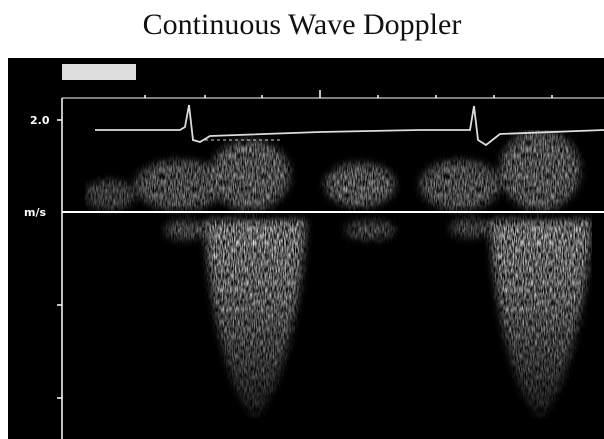 Image resolution: width=604 pixels, height=439 pixels. What do you see at coordinates (302, 24) in the screenshot?
I see `figure-title: Continuous Wave Doppler` at bounding box center [302, 24].